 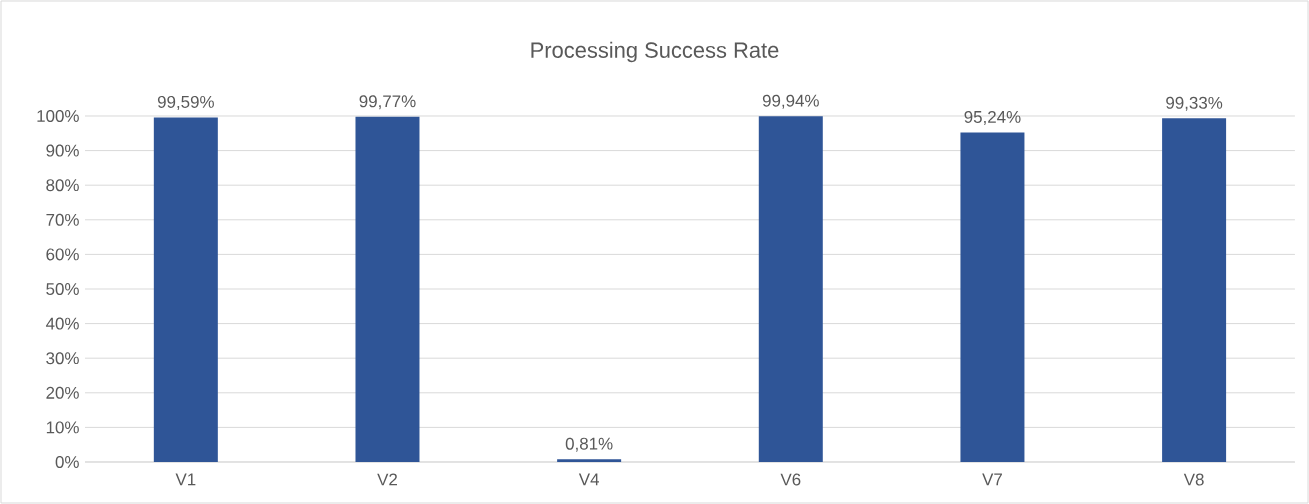 What do you see at coordinates (62, 427) in the screenshot?
I see `y-tick-label: 10%` at bounding box center [62, 427].